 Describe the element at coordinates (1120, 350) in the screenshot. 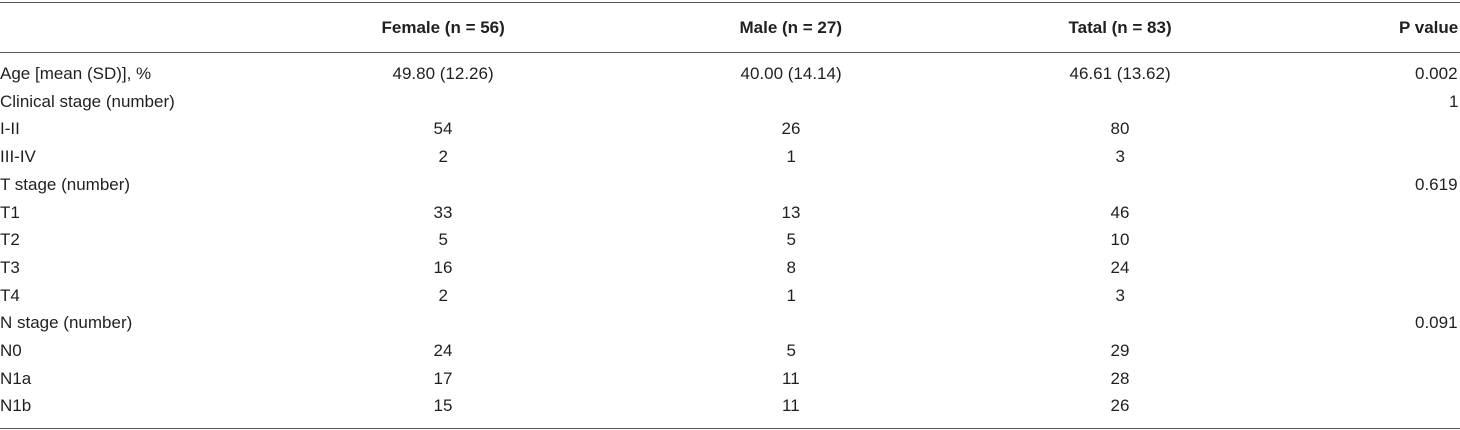

I see `cell-value: 29` at that location.